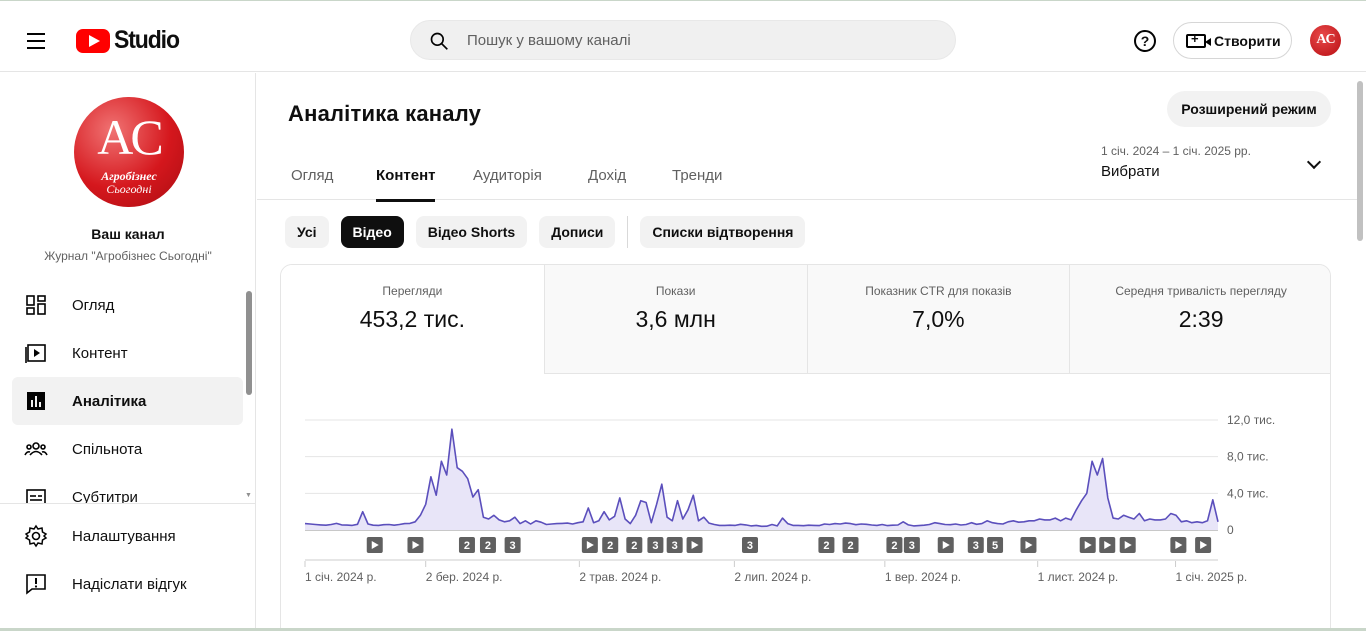  I want to click on search-icon, so click(439, 41).